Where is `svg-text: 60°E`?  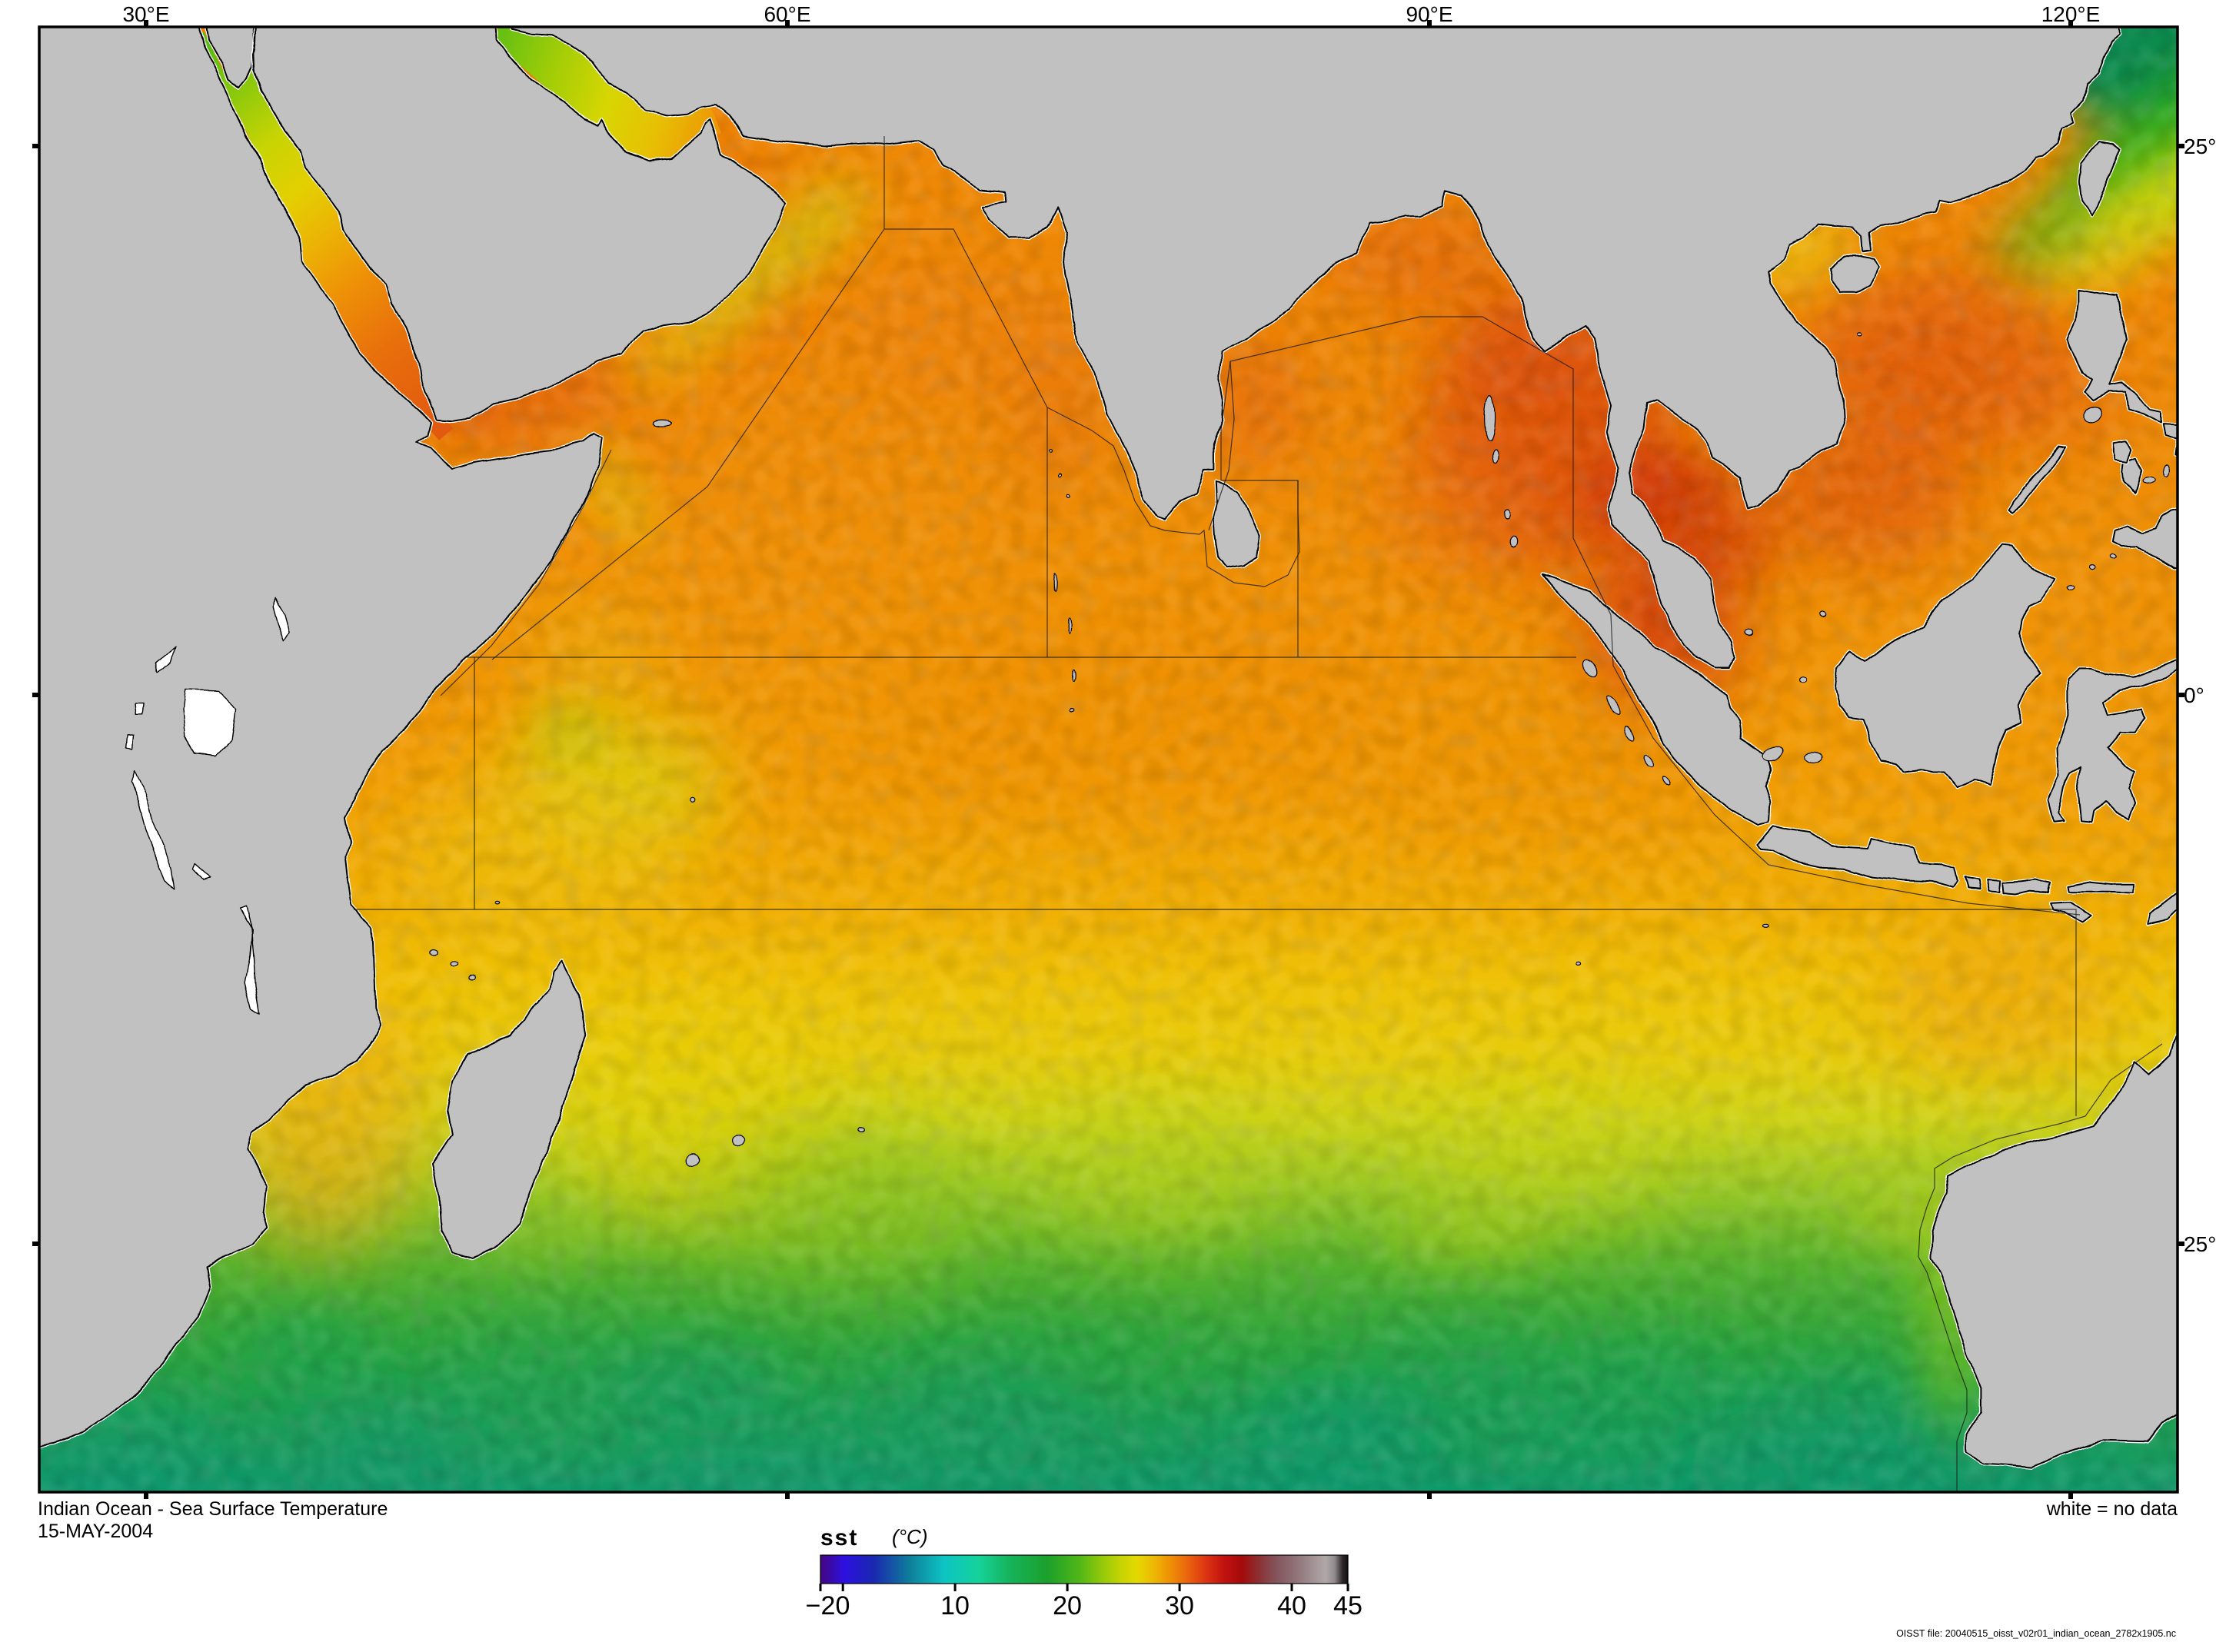 svg-text: 60°E is located at coordinates (787, 14).